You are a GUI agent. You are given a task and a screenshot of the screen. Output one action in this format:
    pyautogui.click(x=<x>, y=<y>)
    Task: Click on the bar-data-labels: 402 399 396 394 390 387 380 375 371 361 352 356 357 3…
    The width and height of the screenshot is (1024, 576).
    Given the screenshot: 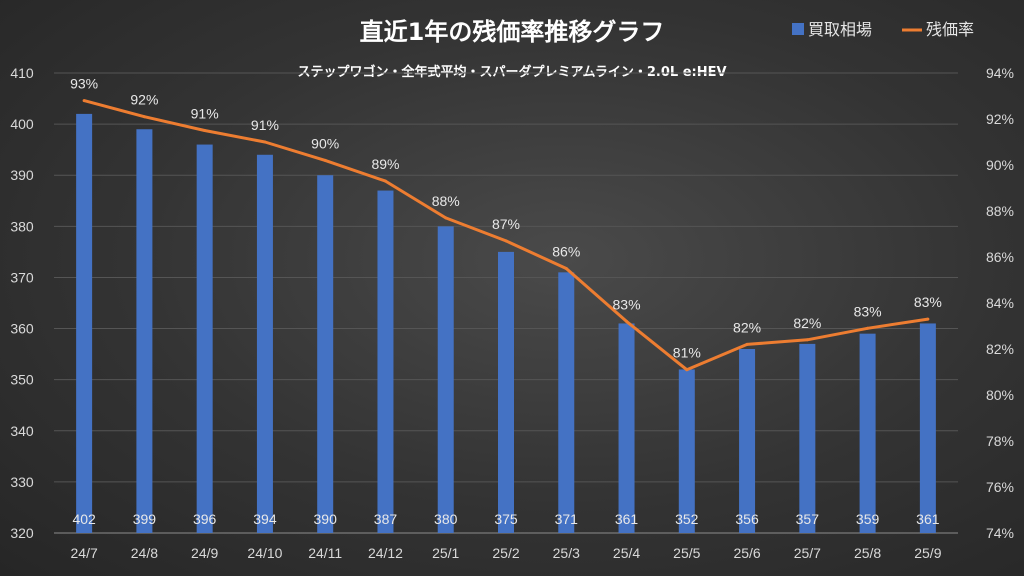 What is the action you would take?
    pyautogui.click(x=505, y=519)
    